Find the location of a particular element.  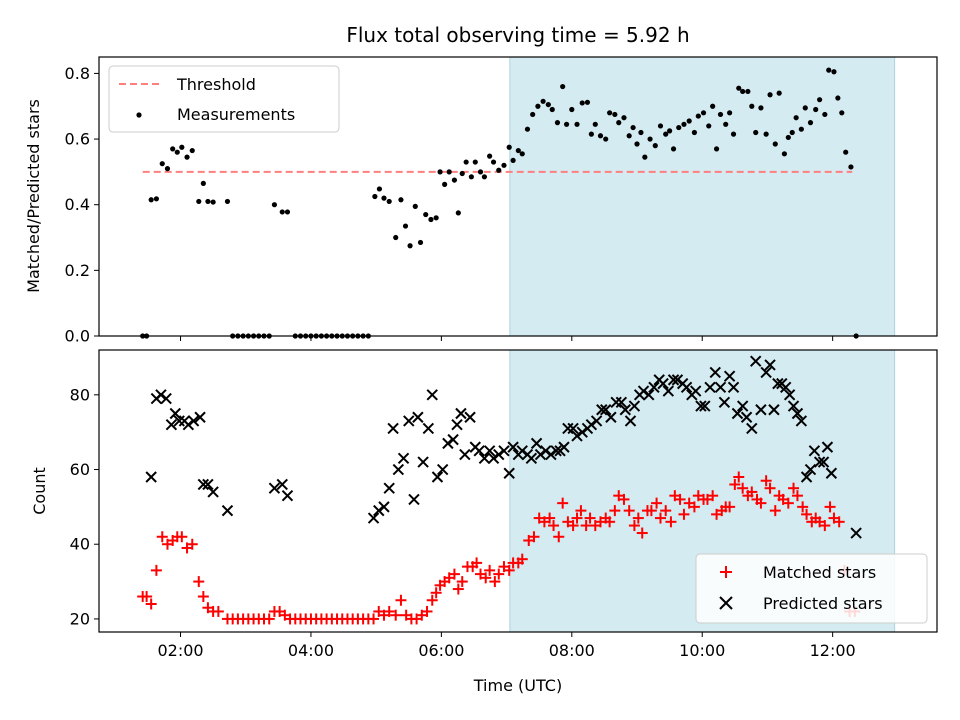

x-tick-label: 08:00 is located at coordinates (572, 650).